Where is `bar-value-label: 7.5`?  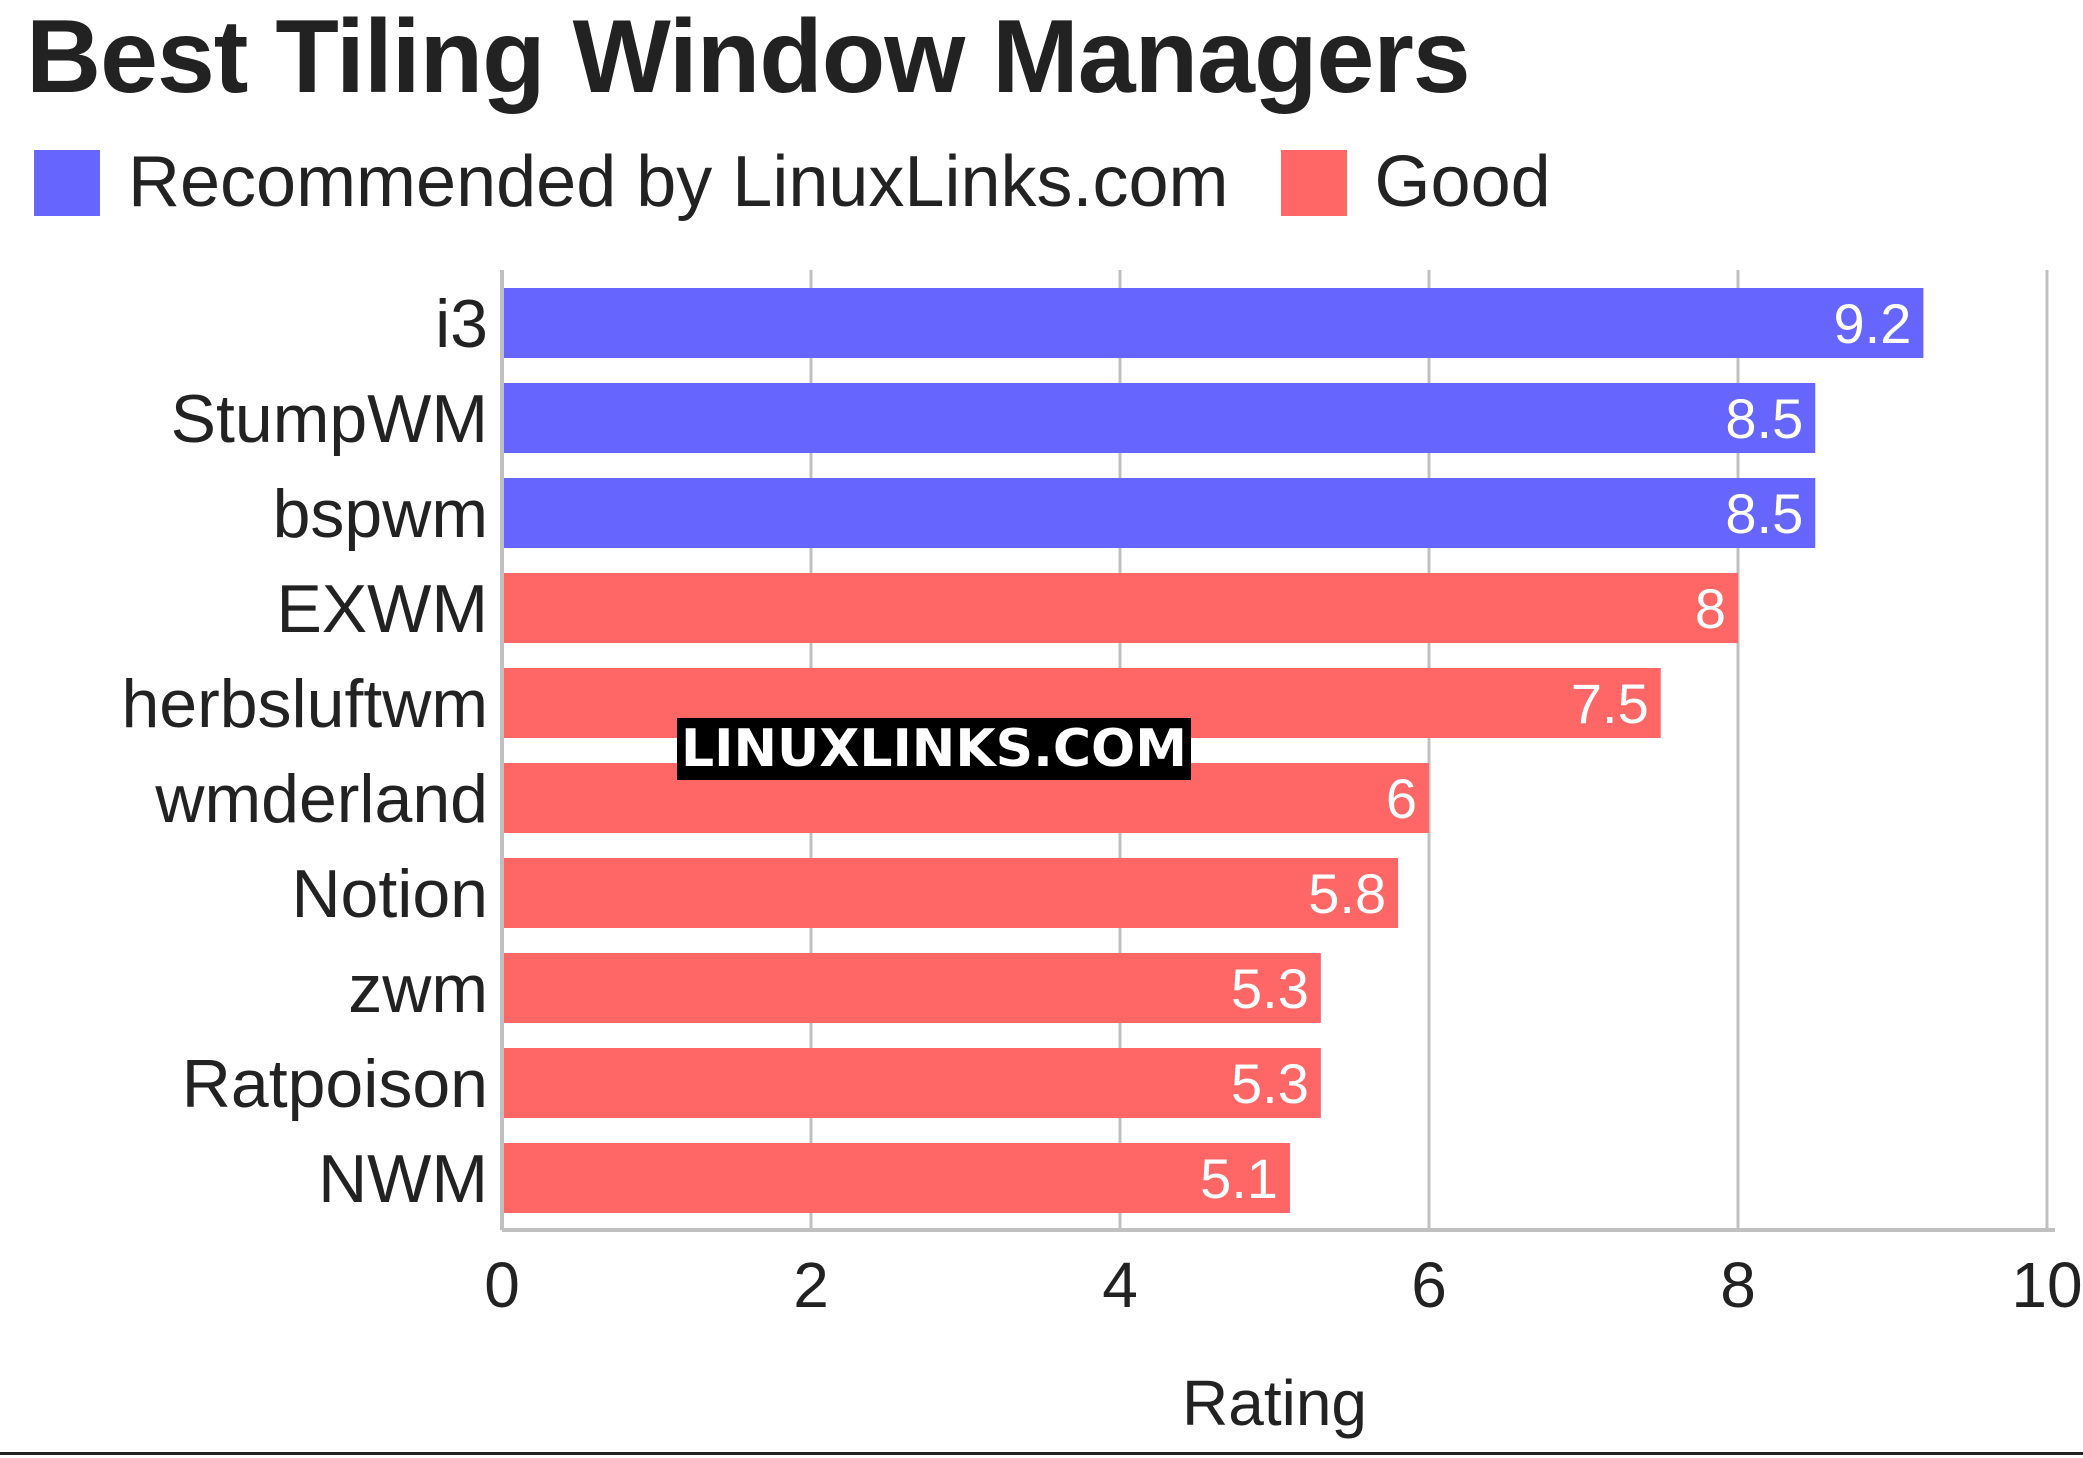
bar-value-label: 7.5 is located at coordinates (1610, 703).